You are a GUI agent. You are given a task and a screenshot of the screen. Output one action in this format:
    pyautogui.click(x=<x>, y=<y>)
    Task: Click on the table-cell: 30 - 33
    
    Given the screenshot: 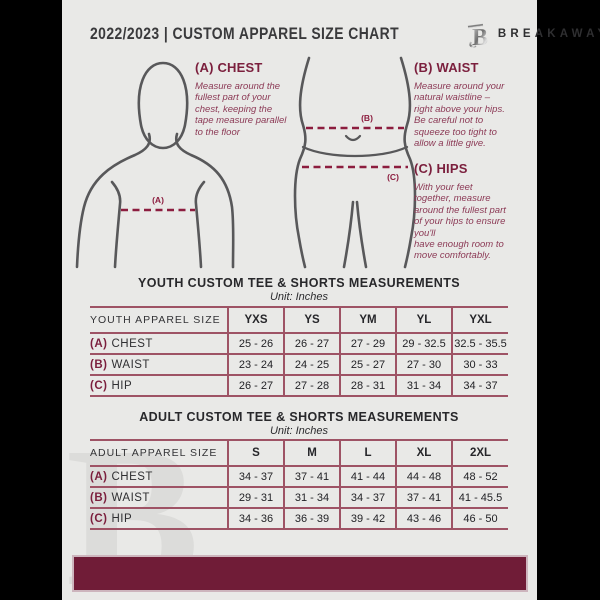 What is the action you would take?
    pyautogui.click(x=479, y=365)
    